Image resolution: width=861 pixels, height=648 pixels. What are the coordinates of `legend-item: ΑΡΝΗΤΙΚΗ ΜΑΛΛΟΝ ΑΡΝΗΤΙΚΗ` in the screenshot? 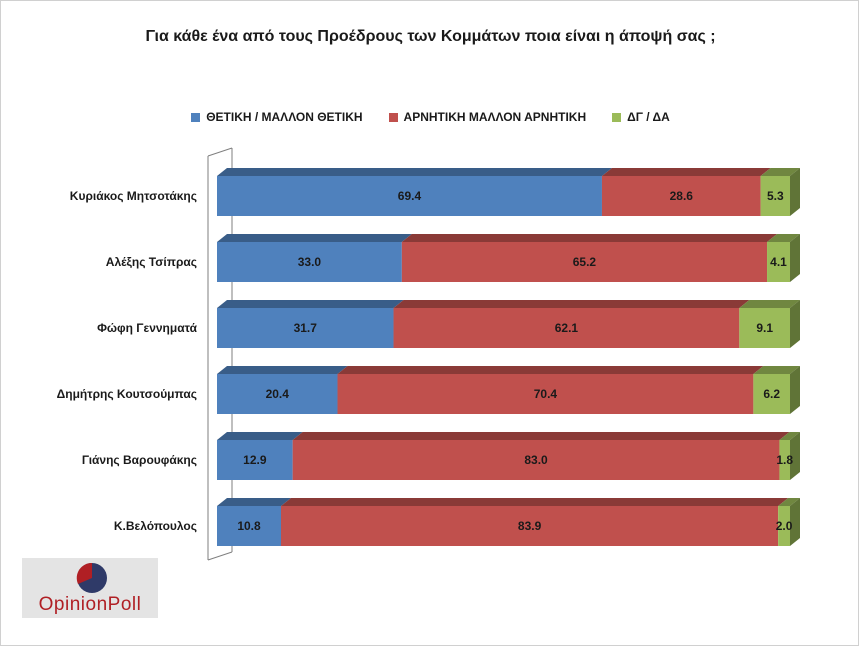 It's located at (487, 117).